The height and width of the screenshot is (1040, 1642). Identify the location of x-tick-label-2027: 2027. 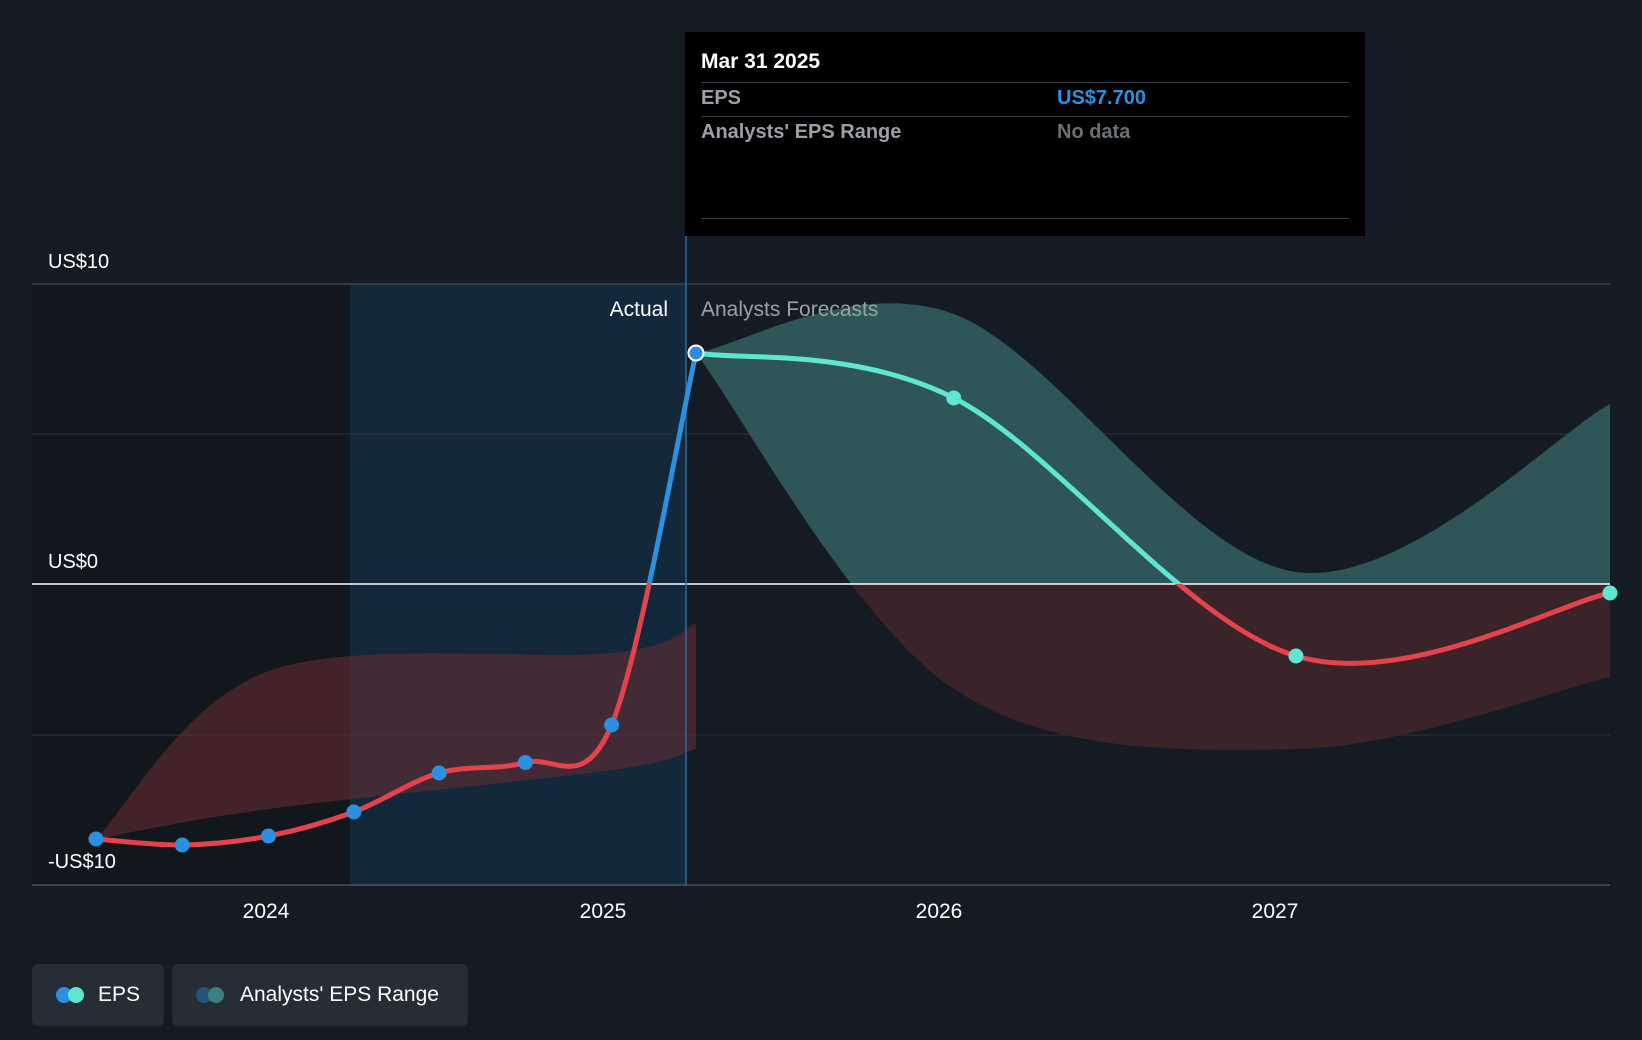
(1275, 911).